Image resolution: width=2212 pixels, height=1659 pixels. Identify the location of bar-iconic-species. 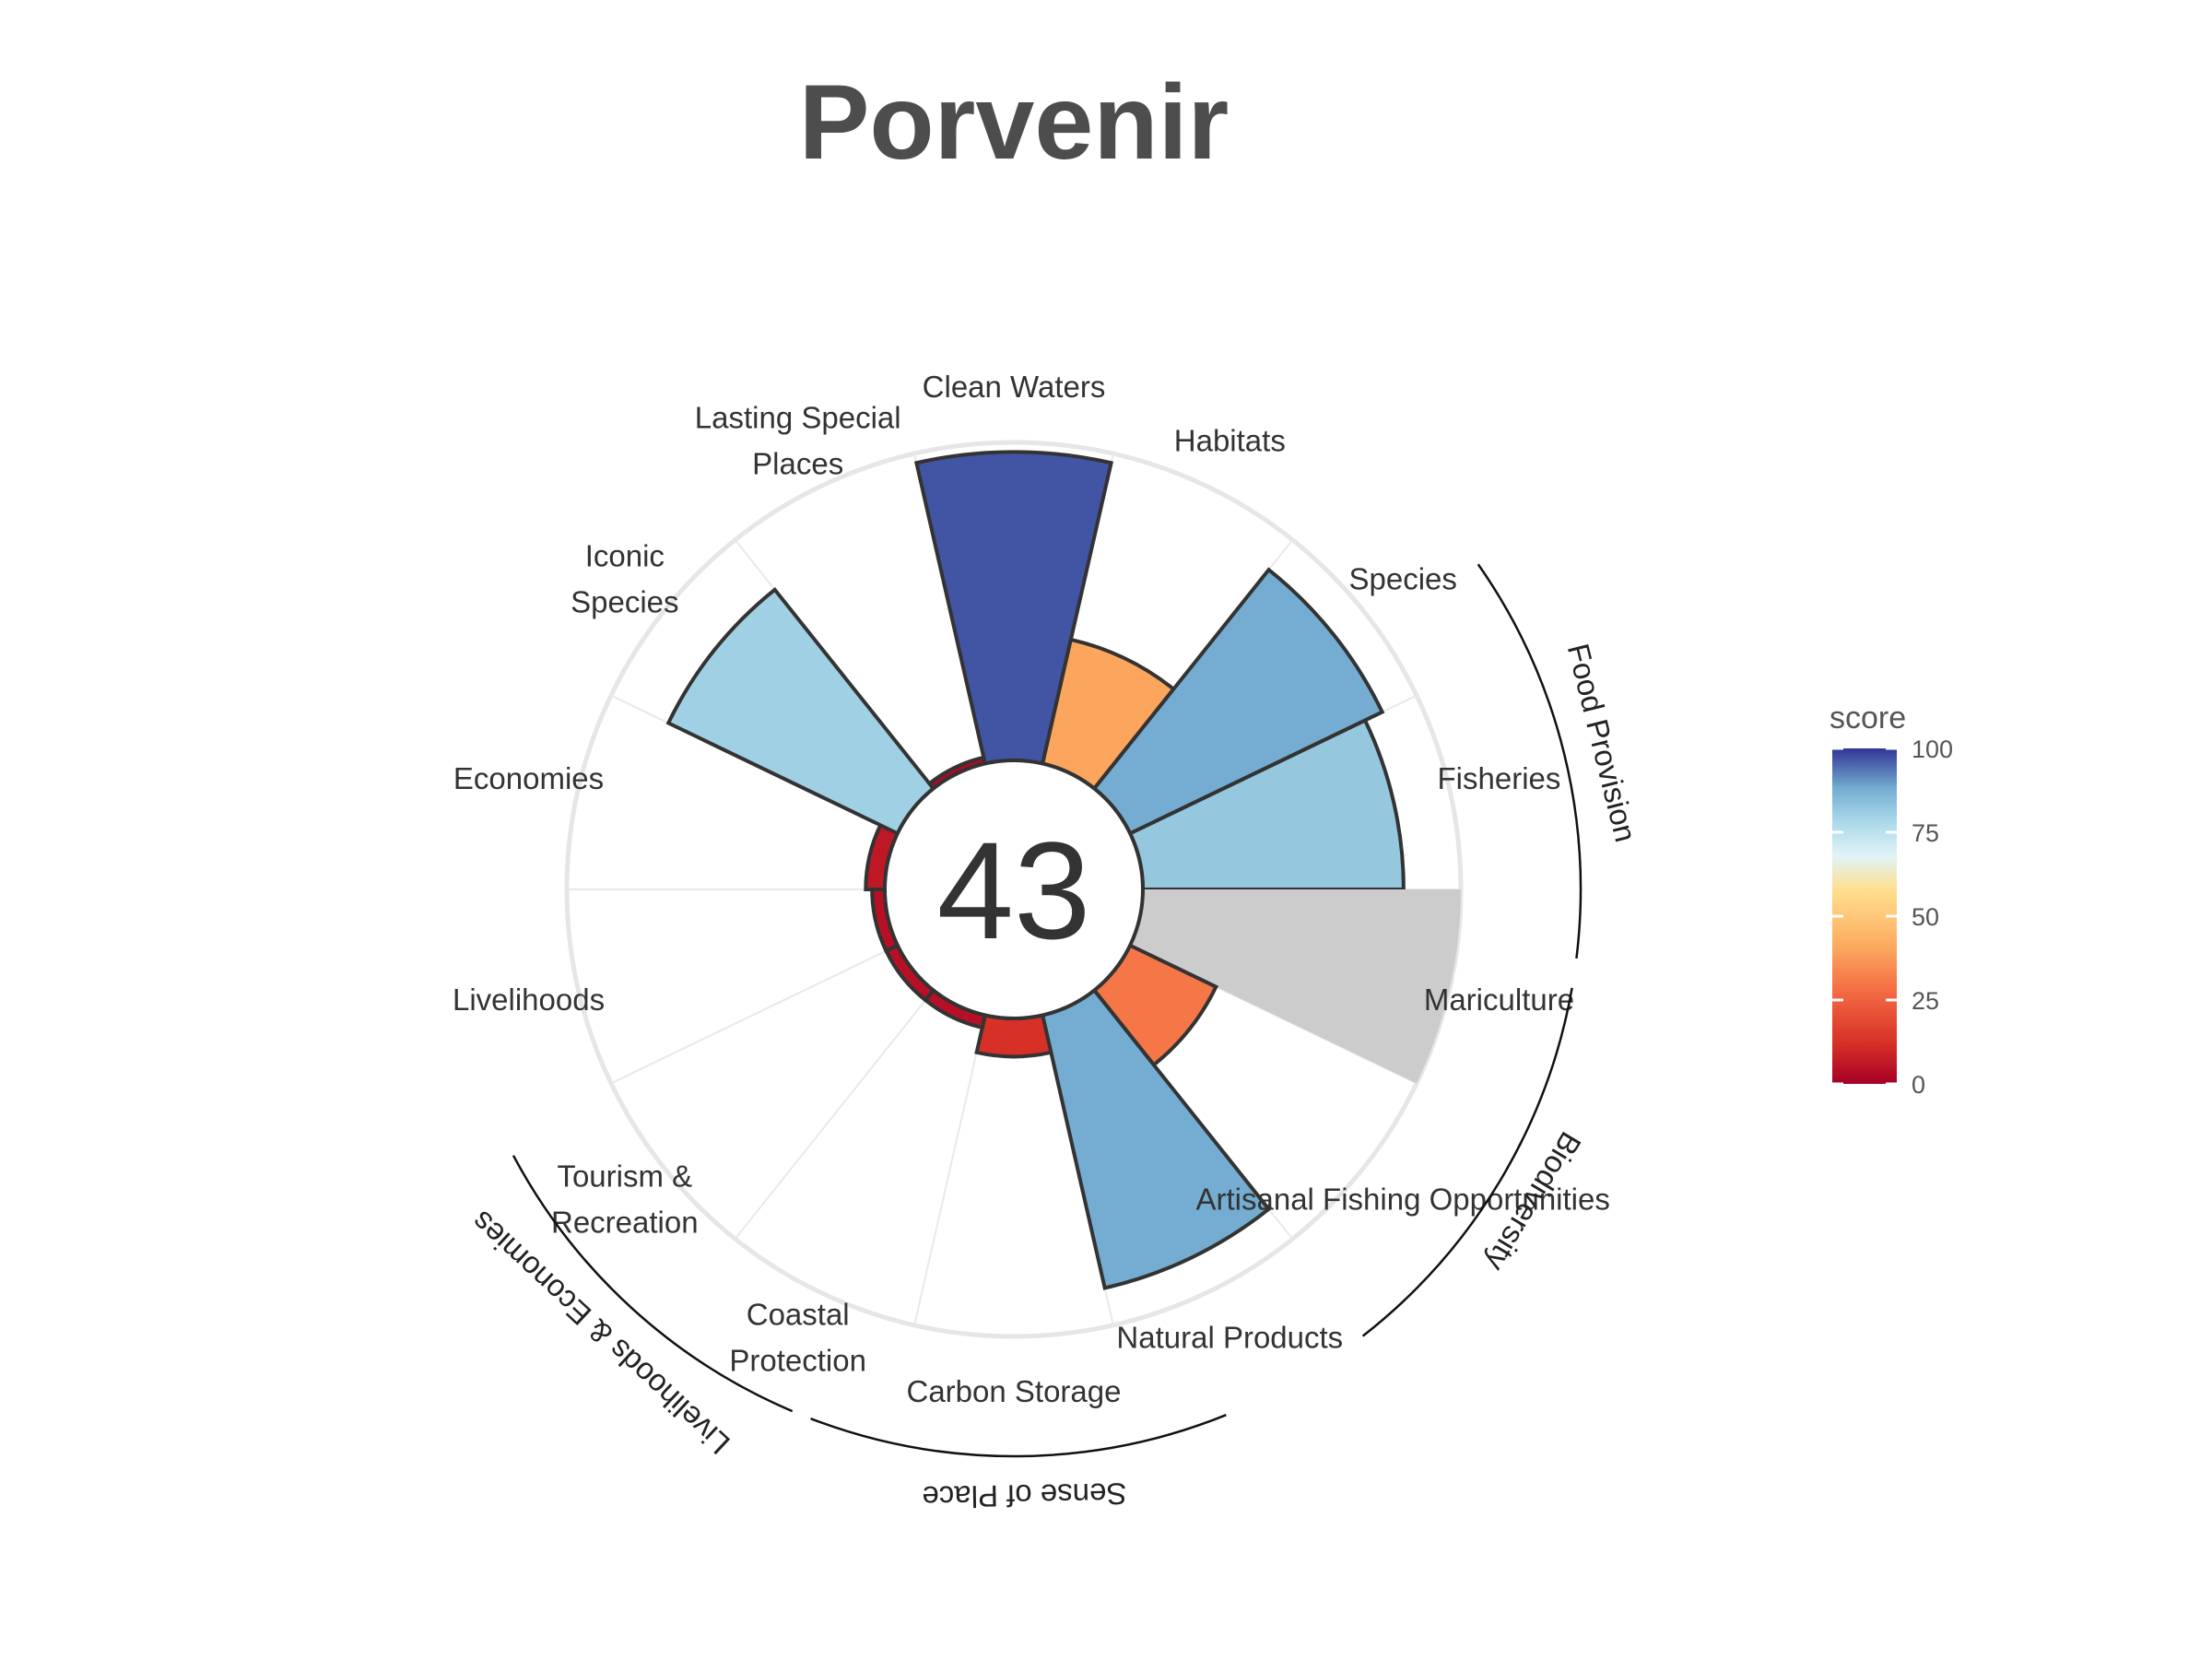
(800, 711).